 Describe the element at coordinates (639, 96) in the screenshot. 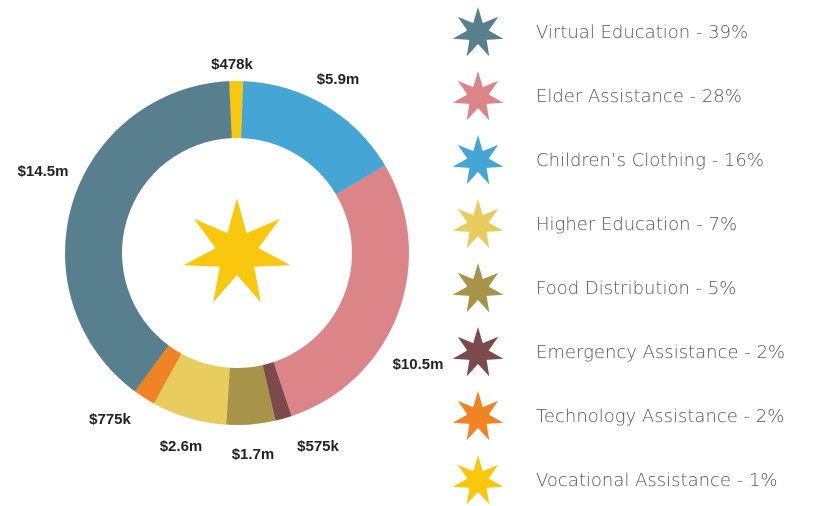

I see `legend-label: Elder Assistance - 28%` at that location.